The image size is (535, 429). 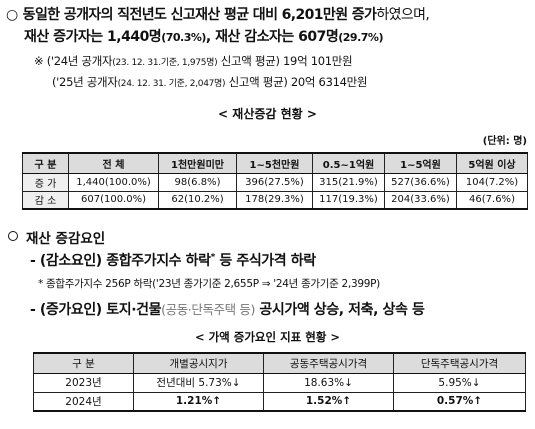 What do you see at coordinates (492, 163) in the screenshot?
I see `table1-header: 5억원 이상` at bounding box center [492, 163].